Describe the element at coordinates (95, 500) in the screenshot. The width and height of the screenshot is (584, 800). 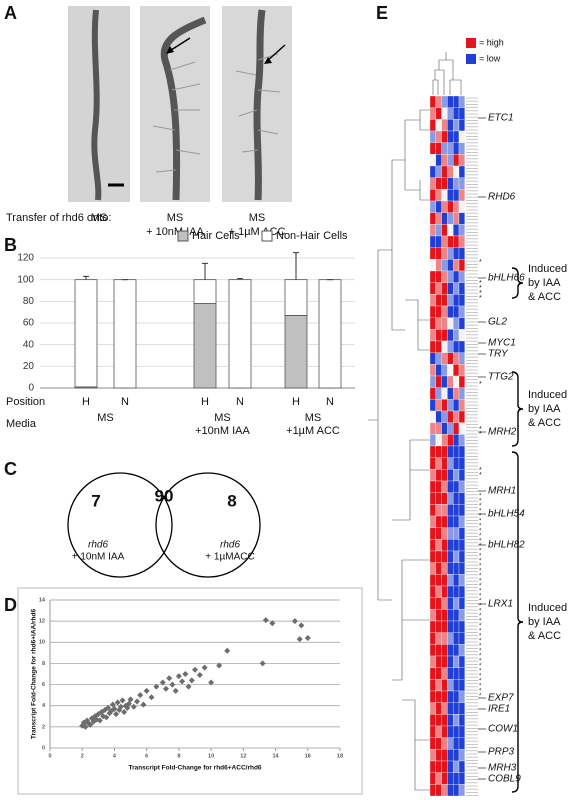
I see `venn-count: 7` at that location.